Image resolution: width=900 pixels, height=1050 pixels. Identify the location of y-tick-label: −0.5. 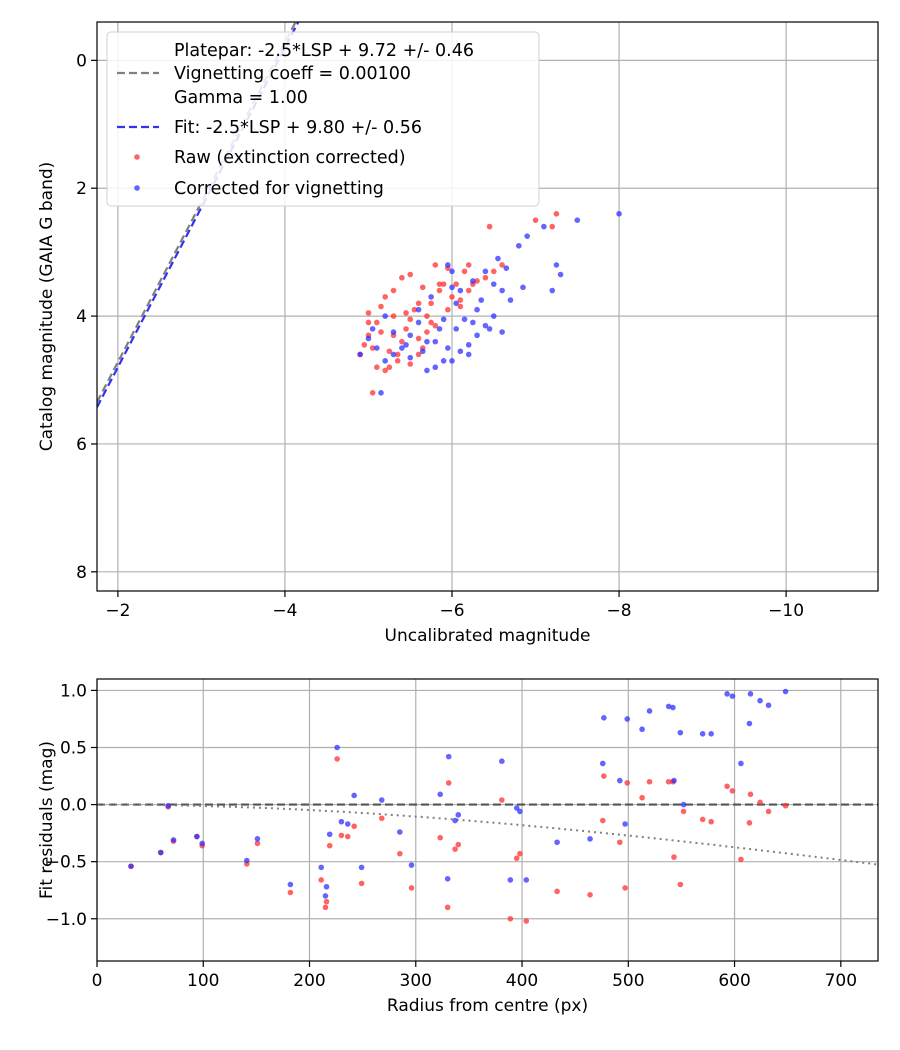
(66, 863).